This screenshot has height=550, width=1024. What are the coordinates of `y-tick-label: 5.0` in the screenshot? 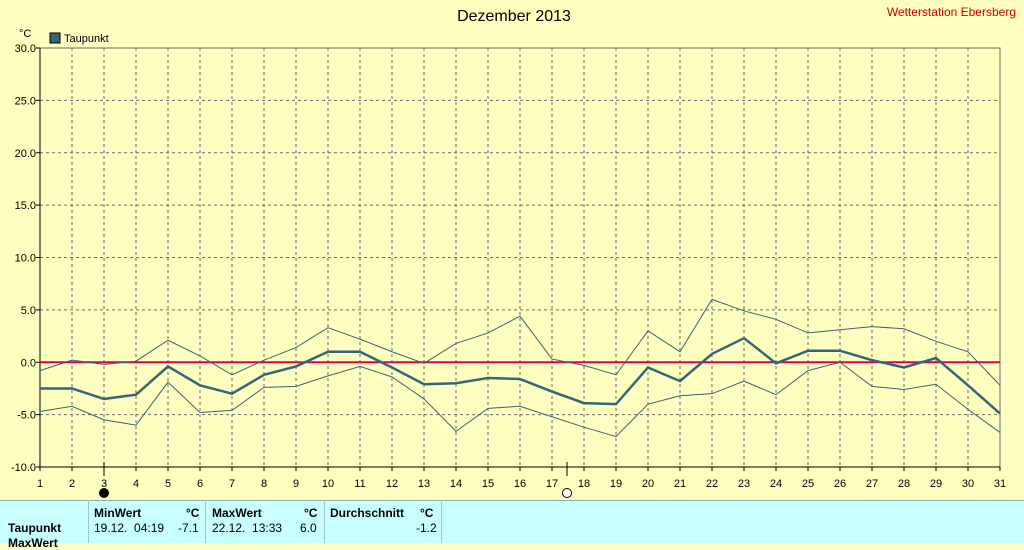 It's located at (28, 311).